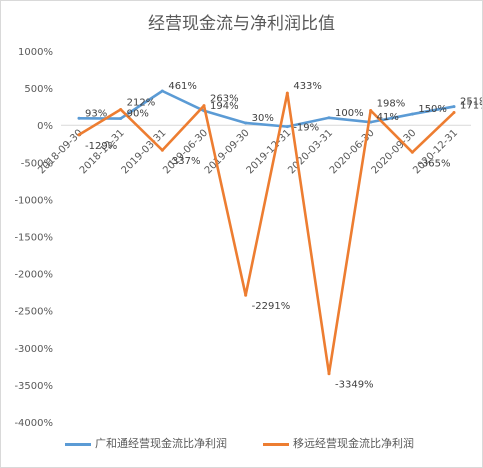 Image resolution: width=483 pixels, height=468 pixels. What do you see at coordinates (33, 386) in the screenshot?
I see `y-tick-label: -3500%` at bounding box center [33, 386].